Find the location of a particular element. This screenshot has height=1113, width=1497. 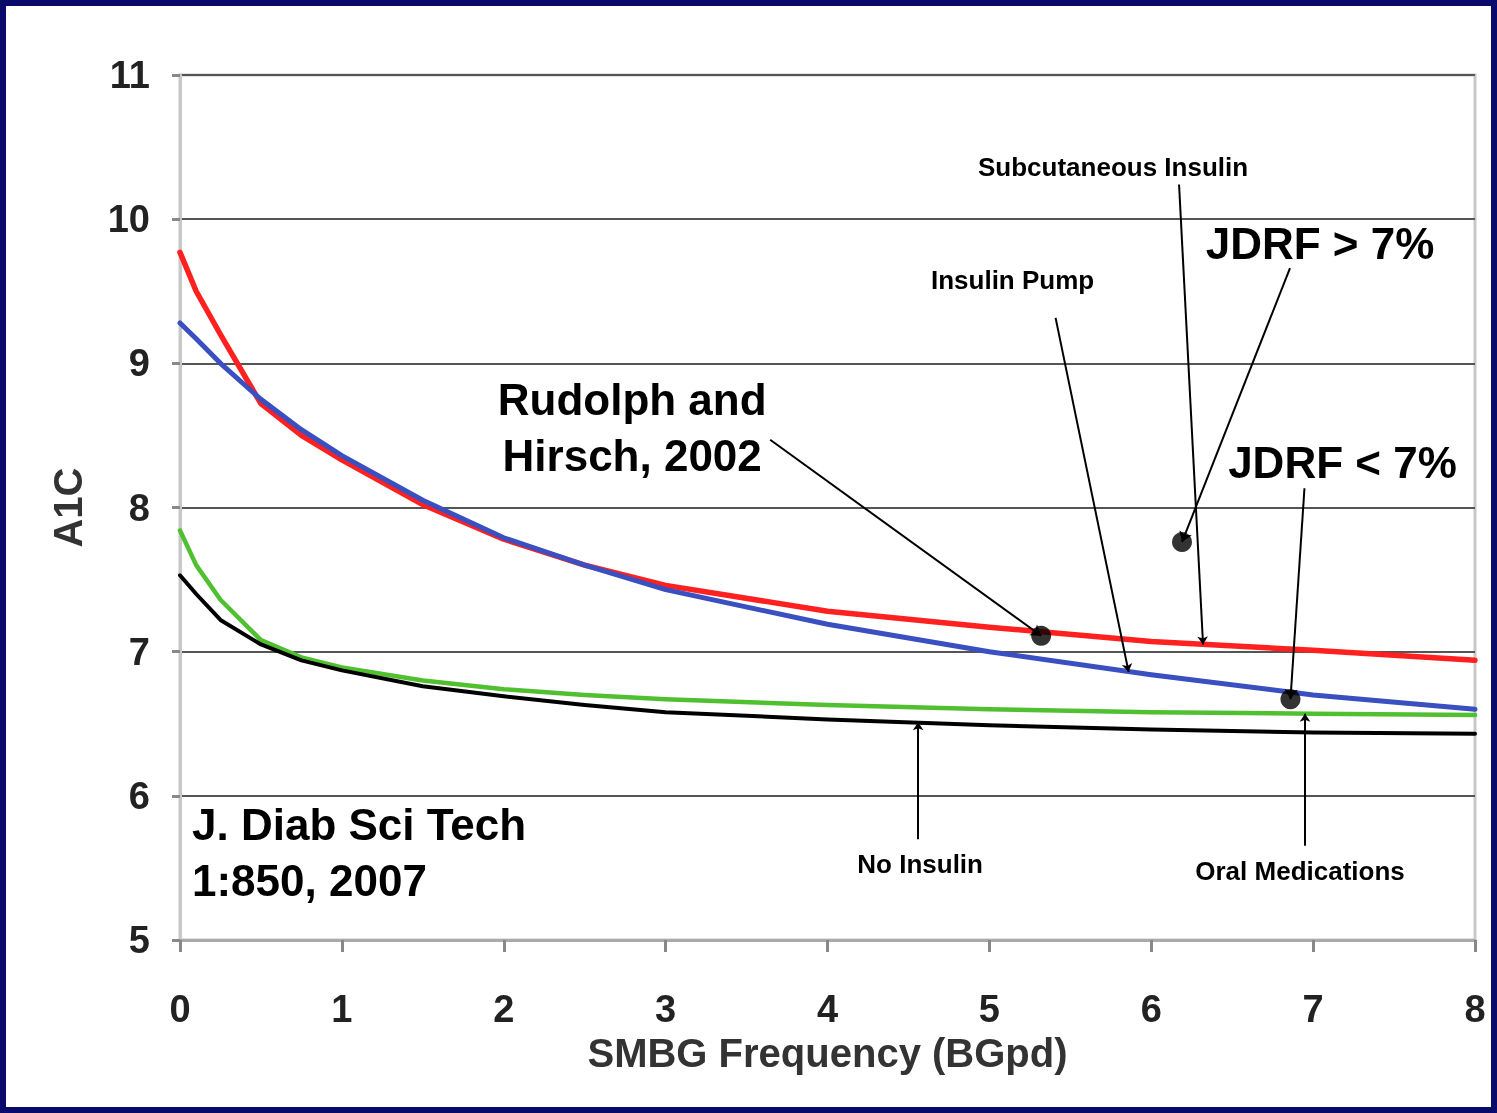

annotation: Oral Medications is located at coordinates (1300, 870).